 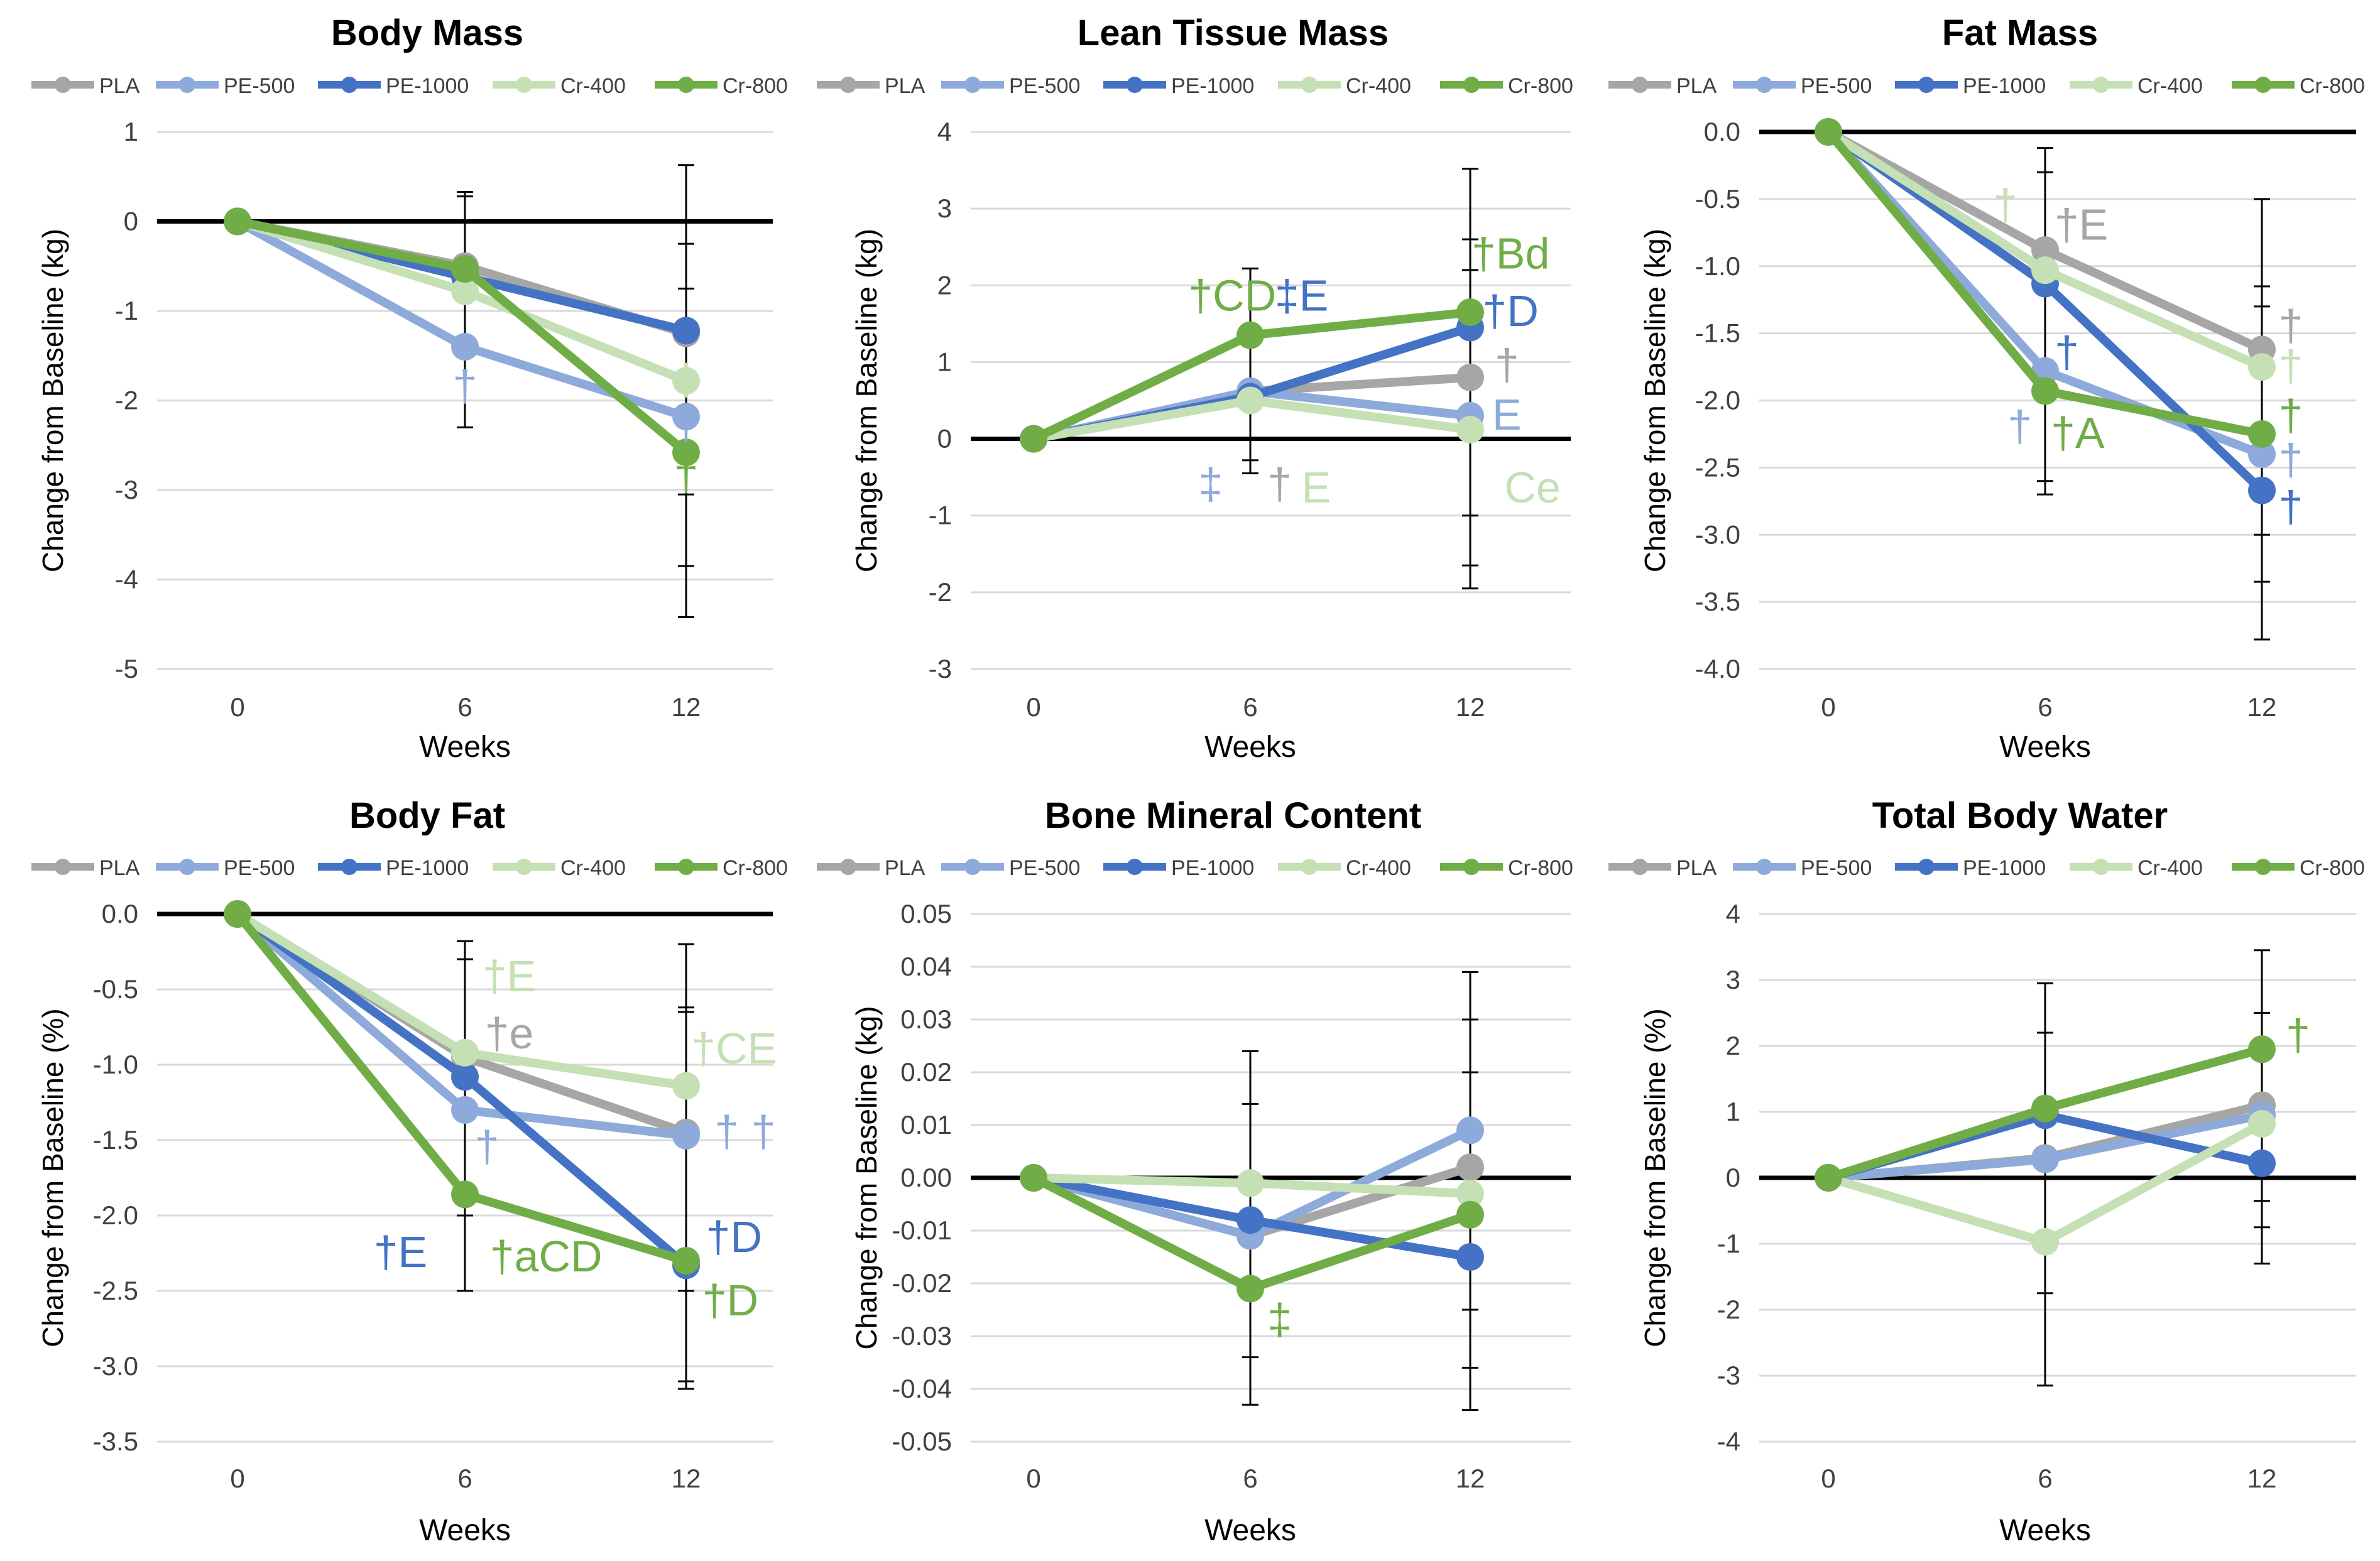 What do you see at coordinates (2082, 224) in the screenshot?
I see `significance-annotation: †E` at bounding box center [2082, 224].